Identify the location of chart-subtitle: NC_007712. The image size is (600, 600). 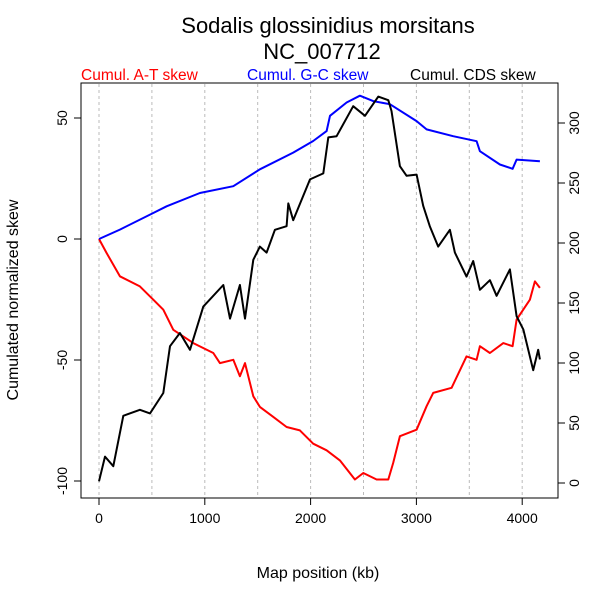
(321, 51).